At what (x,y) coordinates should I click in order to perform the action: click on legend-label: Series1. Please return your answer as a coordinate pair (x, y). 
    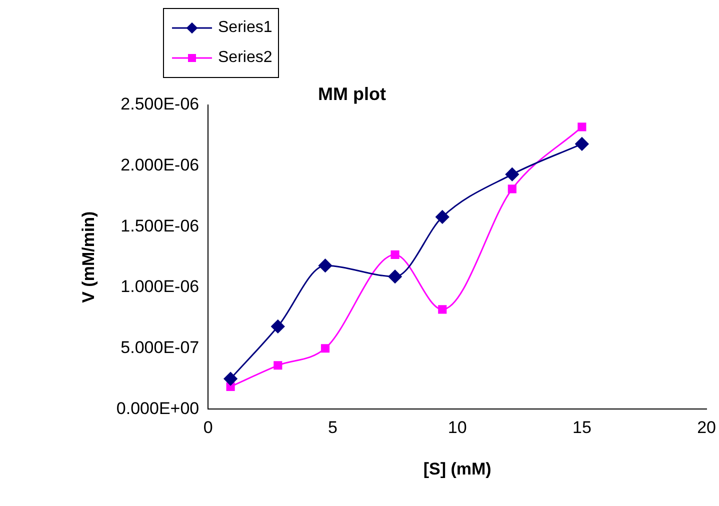
    Looking at the image, I should click on (245, 28).